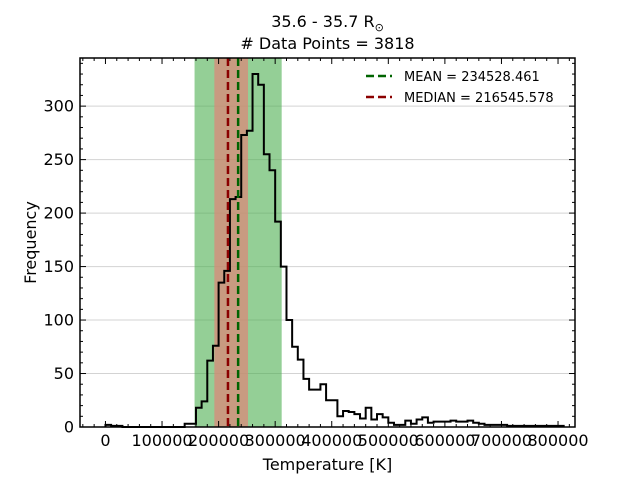 The image size is (640, 480). Describe the element at coordinates (69, 427) in the screenshot. I see `y-tick-label: 0` at that location.